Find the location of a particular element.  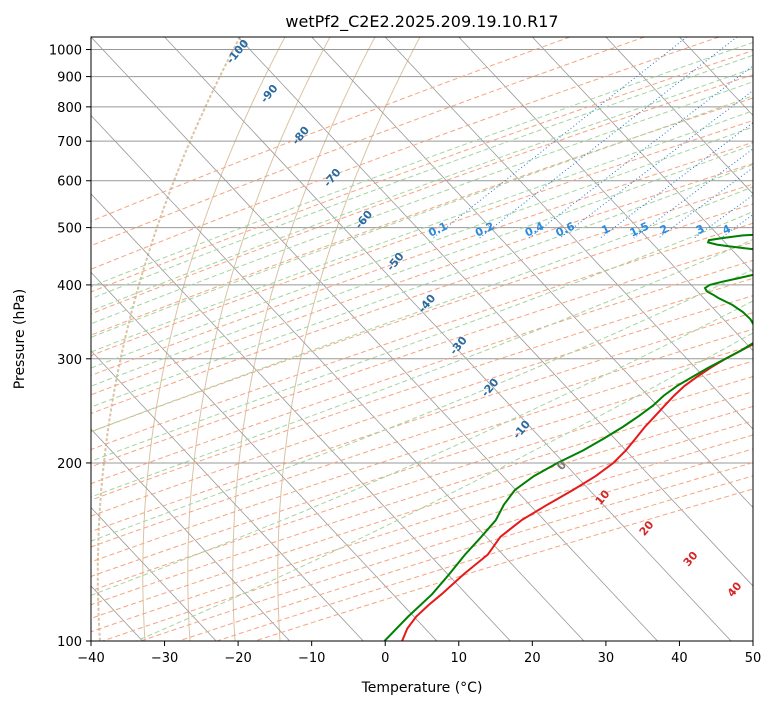

y-tick-label: 600 is located at coordinates (69, 182).